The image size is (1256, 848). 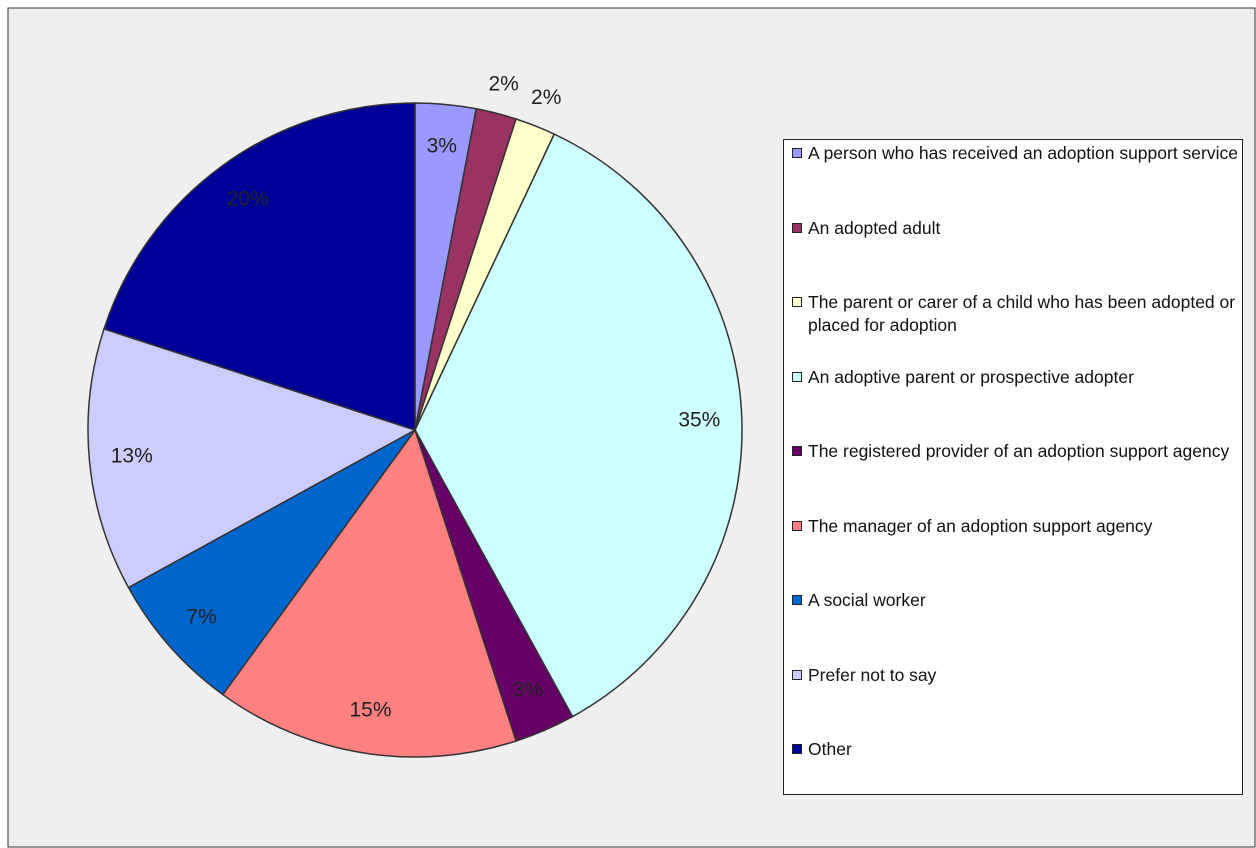 What do you see at coordinates (867, 600) in the screenshot?
I see `legend-label: A social worker` at bounding box center [867, 600].